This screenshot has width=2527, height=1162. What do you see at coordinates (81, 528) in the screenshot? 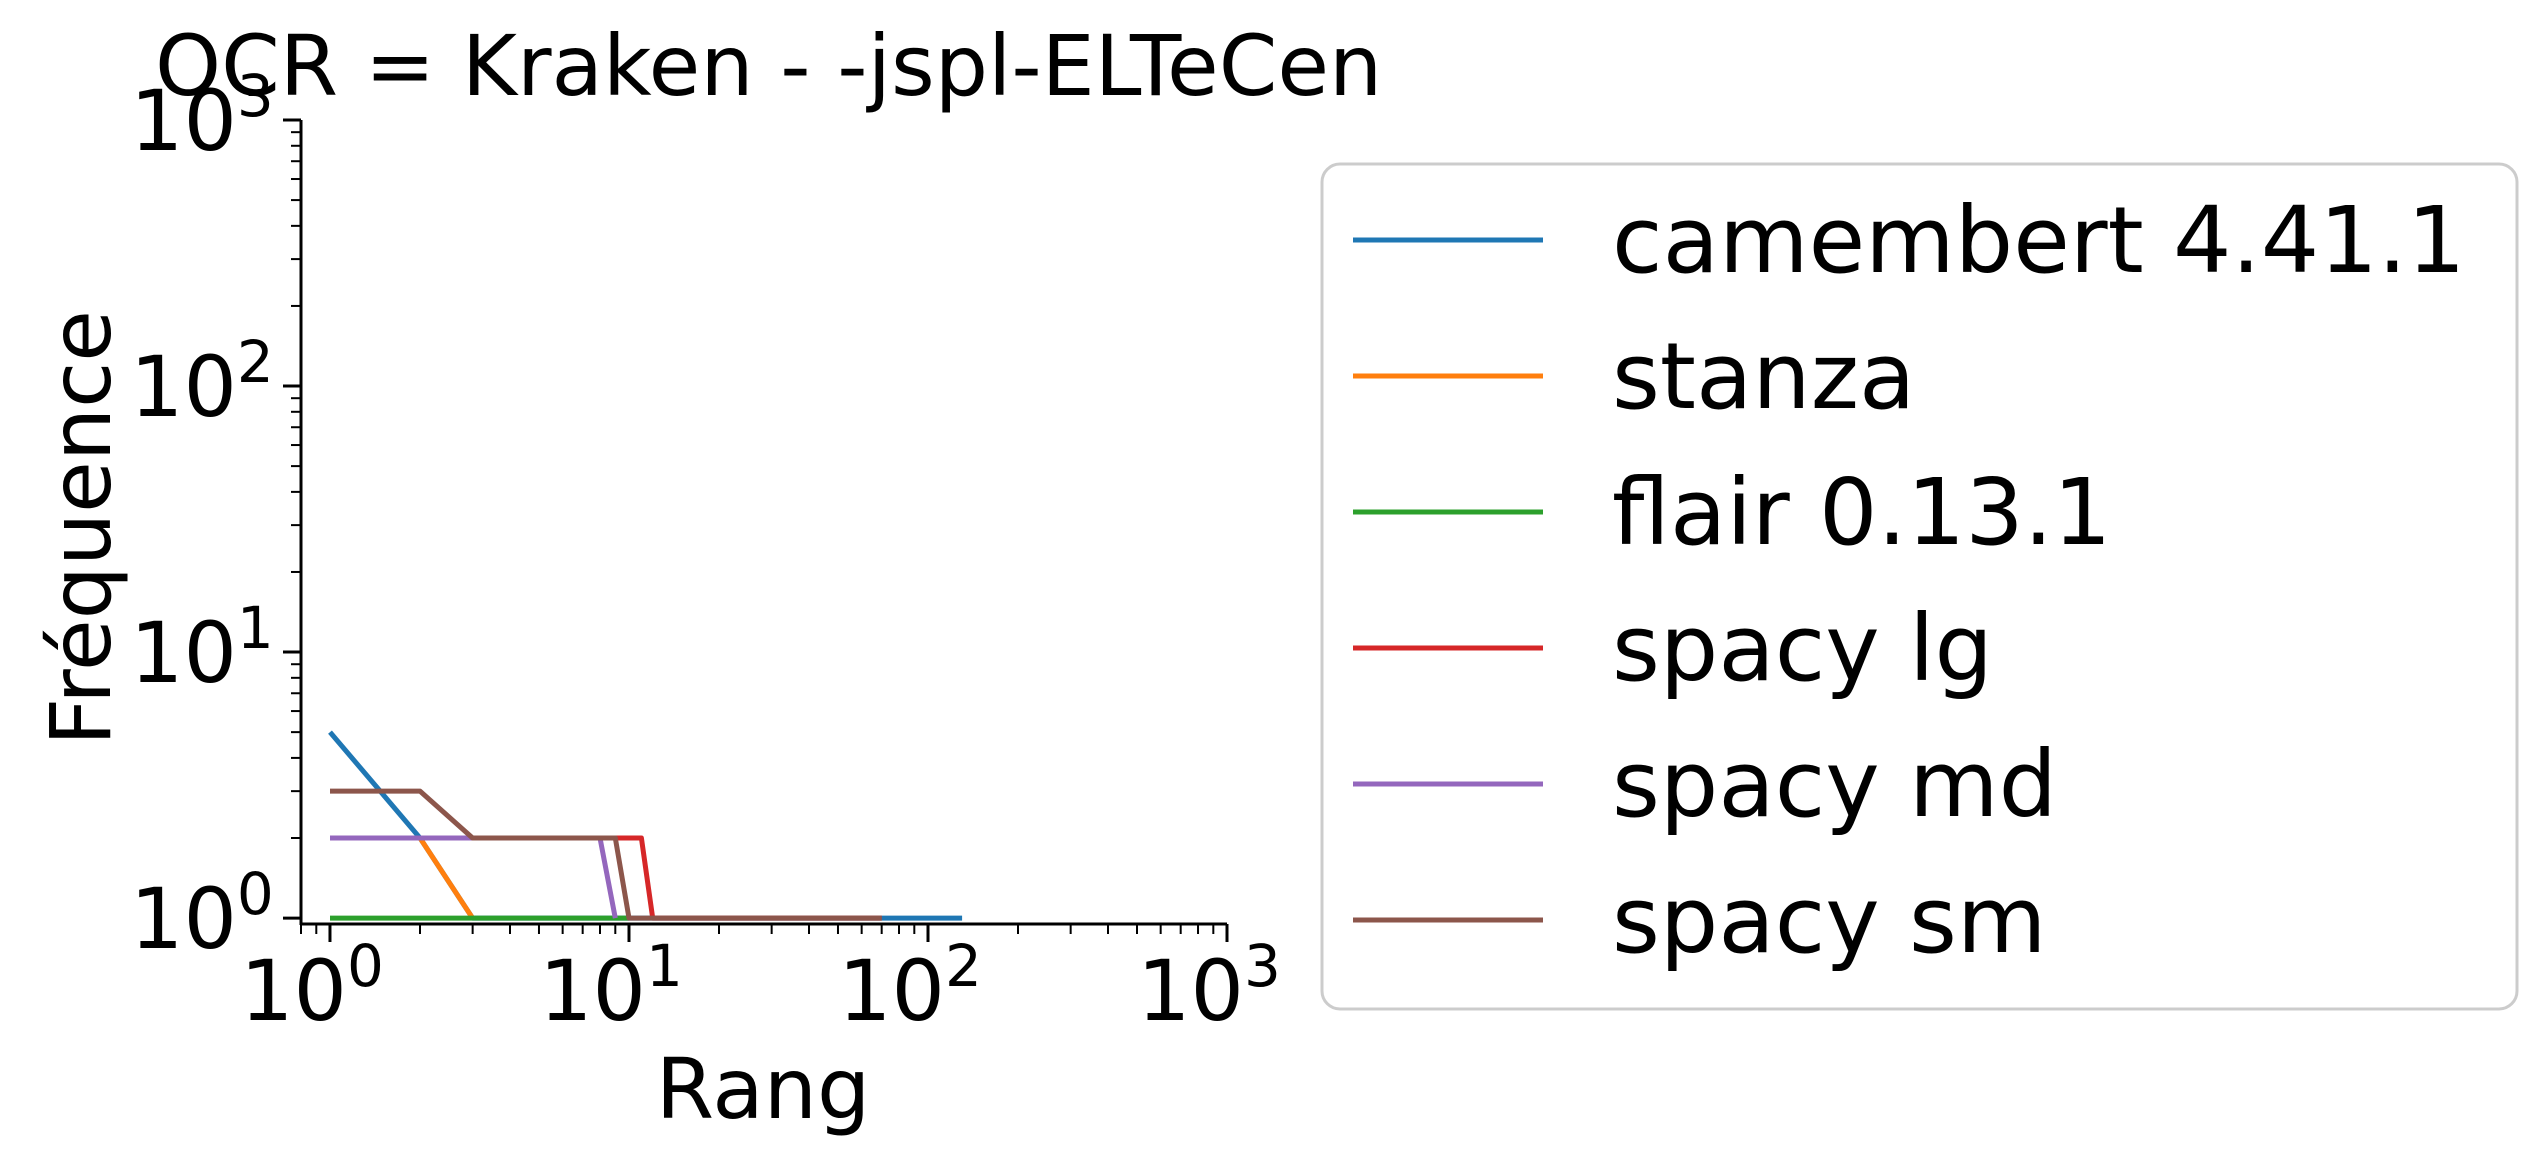
I see `y-axis-label: Fréquence` at bounding box center [81, 528].